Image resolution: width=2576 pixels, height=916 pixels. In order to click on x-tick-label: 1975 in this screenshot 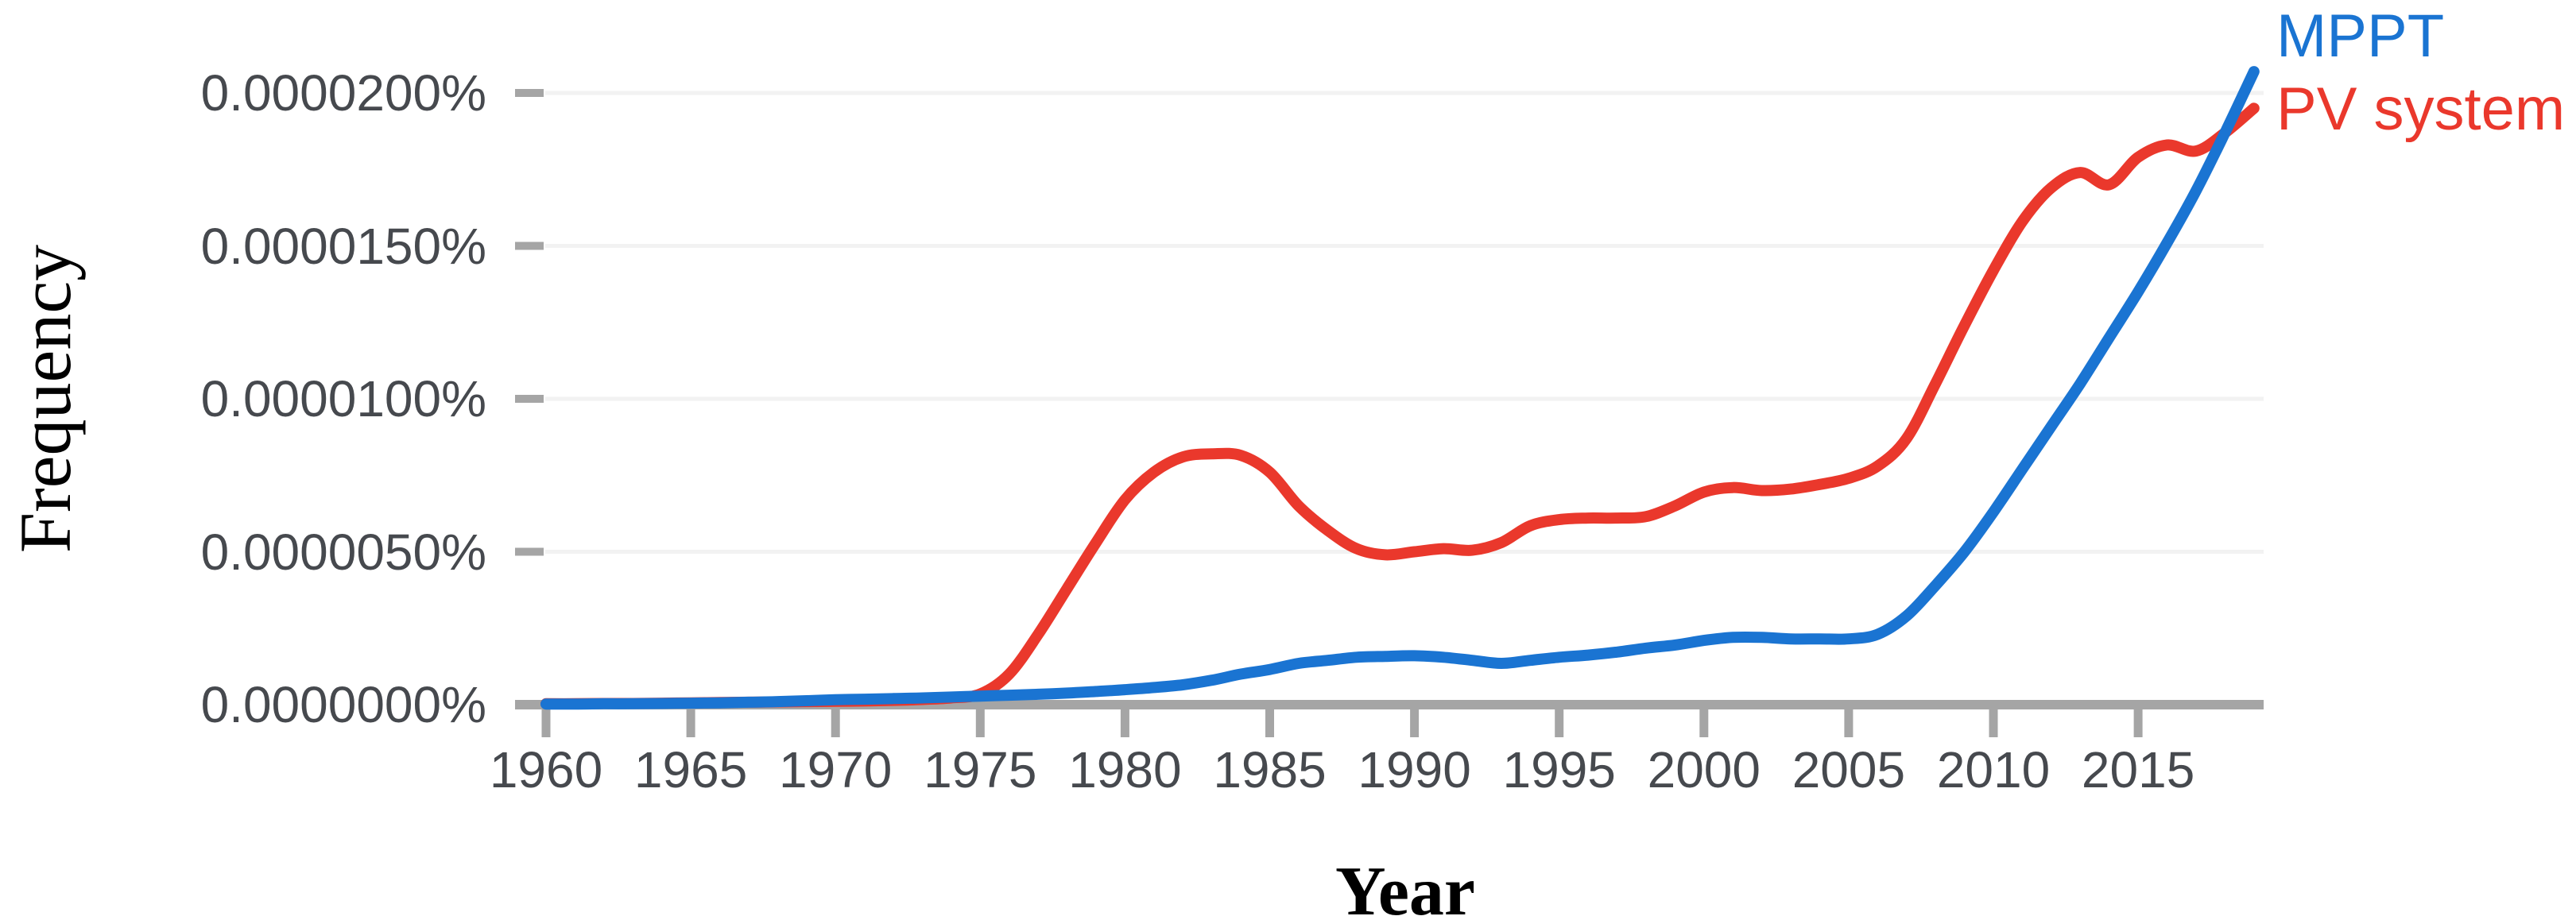, I will do `click(980, 769)`.